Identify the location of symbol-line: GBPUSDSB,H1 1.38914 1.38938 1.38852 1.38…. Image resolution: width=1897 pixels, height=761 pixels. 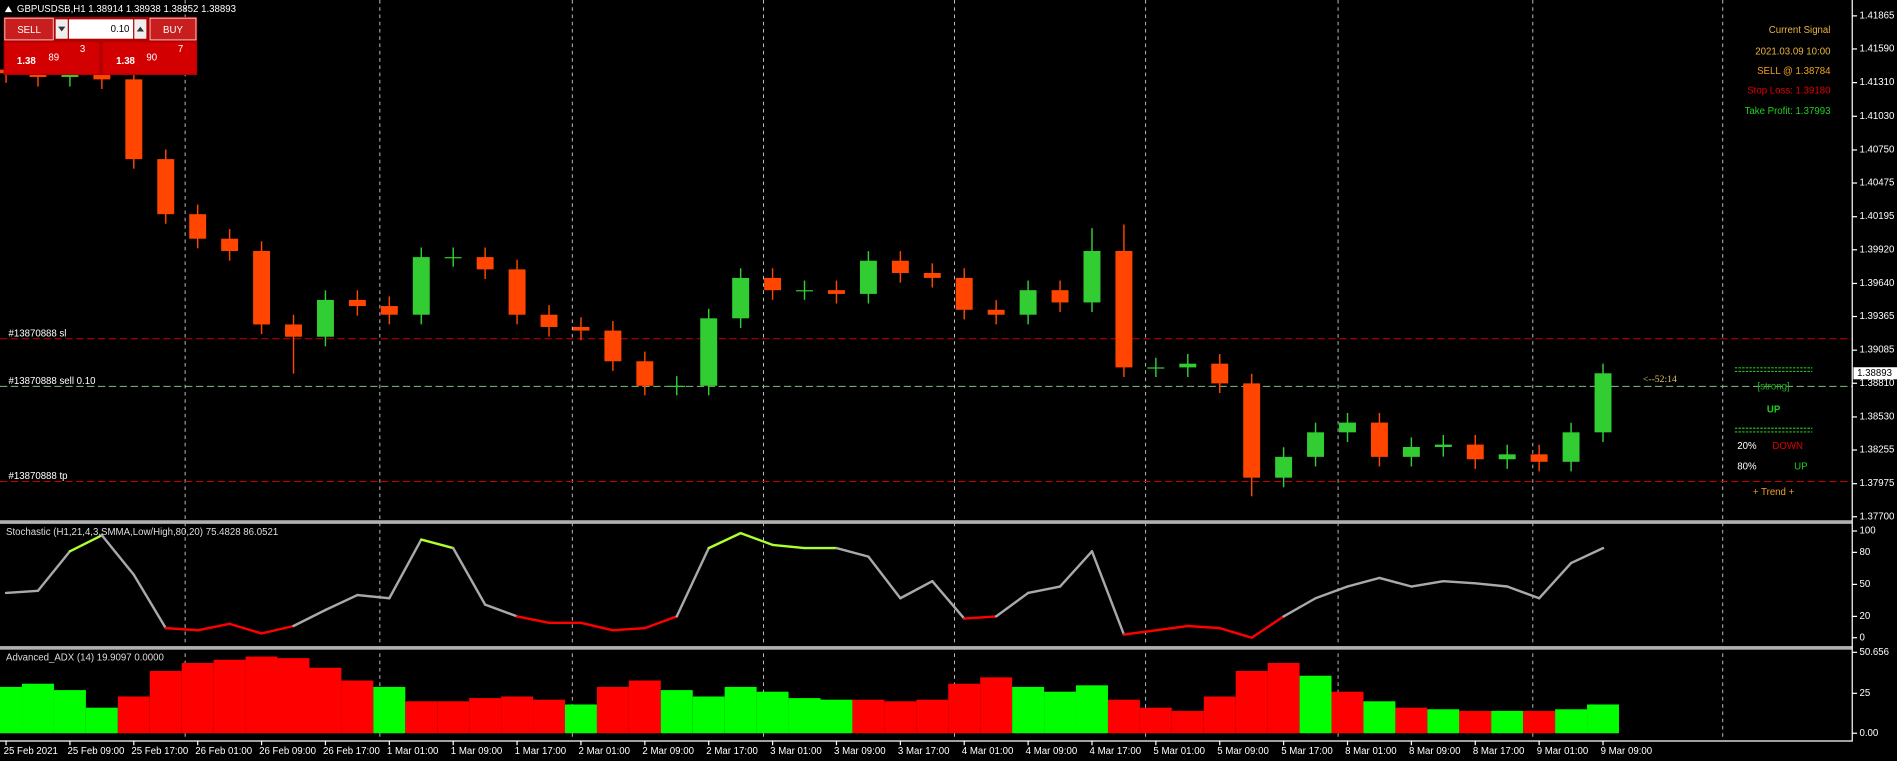
(126, 9).